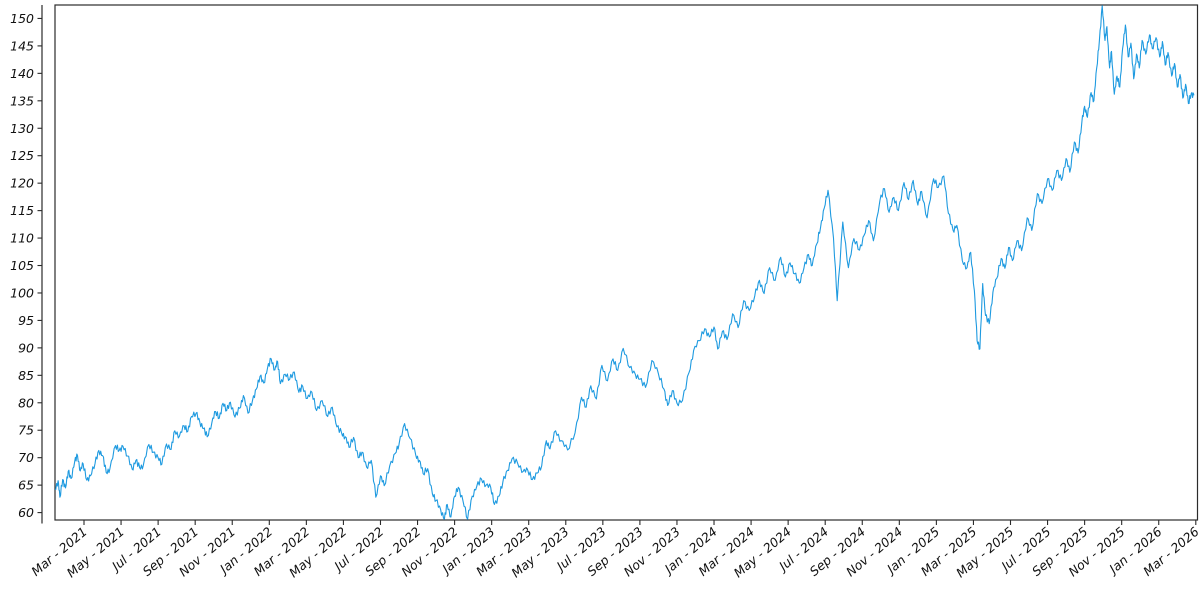 The image size is (1200, 600). Describe the element at coordinates (22, 155) in the screenshot. I see `y-tick-label: 125` at that location.